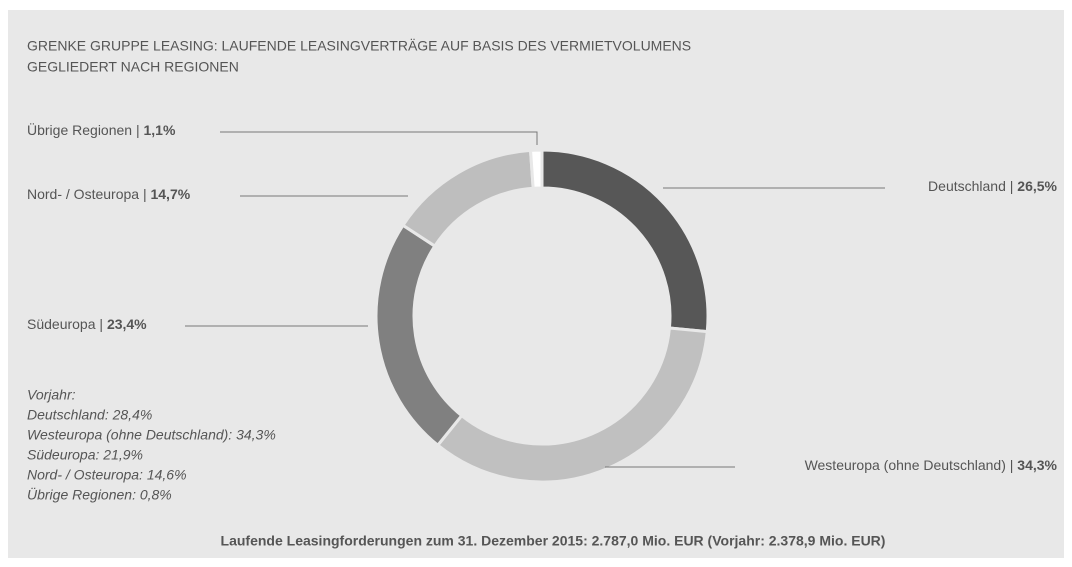 The image size is (1072, 567). I want to click on slice-label: Westeuropa (ohne Deutschland) | 34,3%, so click(931, 465).